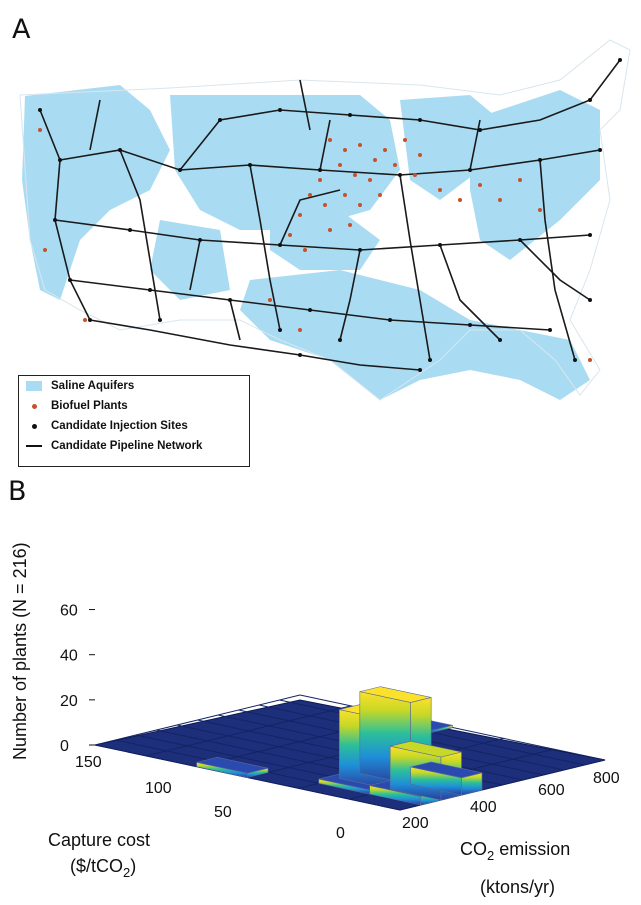 The width and height of the screenshot is (641, 905). Describe the element at coordinates (21, 29) in the screenshot. I see `panel-a-label: A` at that location.